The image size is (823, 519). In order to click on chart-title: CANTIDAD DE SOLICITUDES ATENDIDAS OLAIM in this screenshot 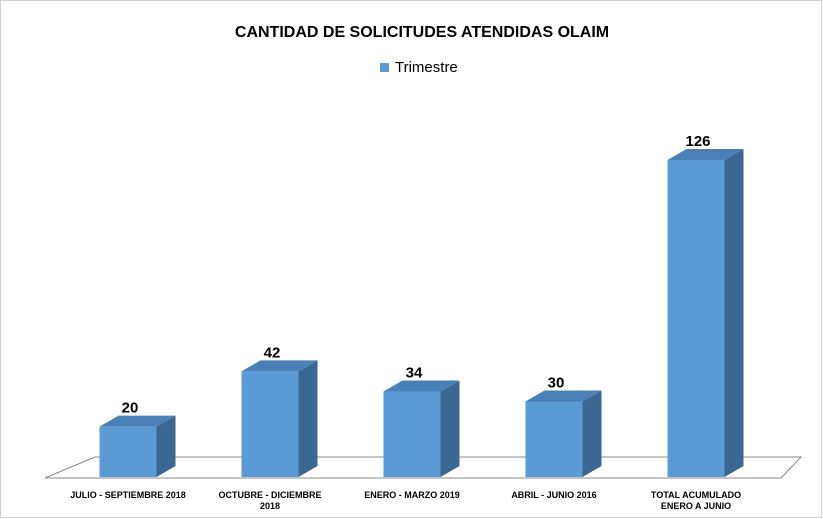, I will do `click(422, 32)`.